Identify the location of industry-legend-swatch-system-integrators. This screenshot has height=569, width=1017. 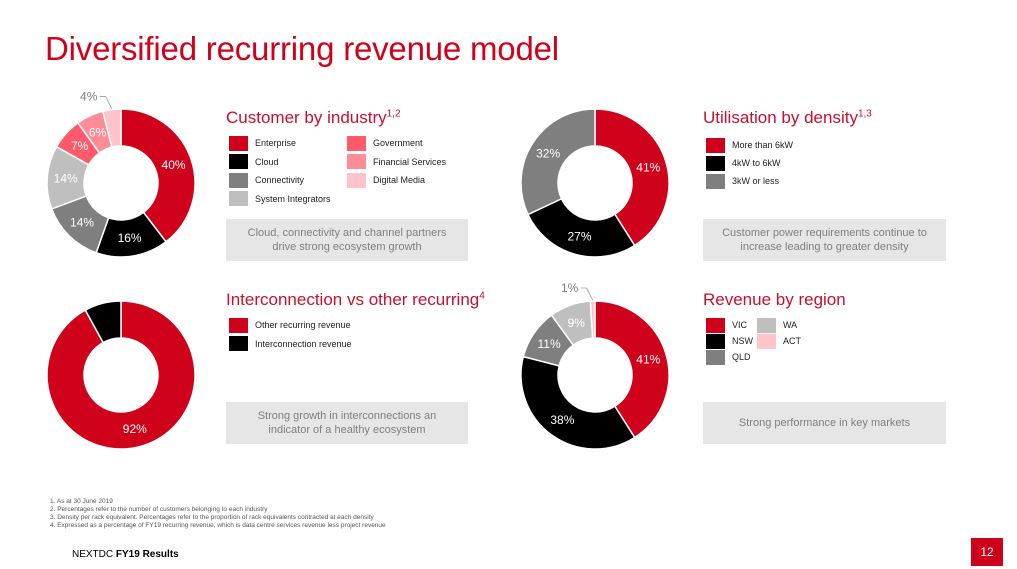
(238, 198).